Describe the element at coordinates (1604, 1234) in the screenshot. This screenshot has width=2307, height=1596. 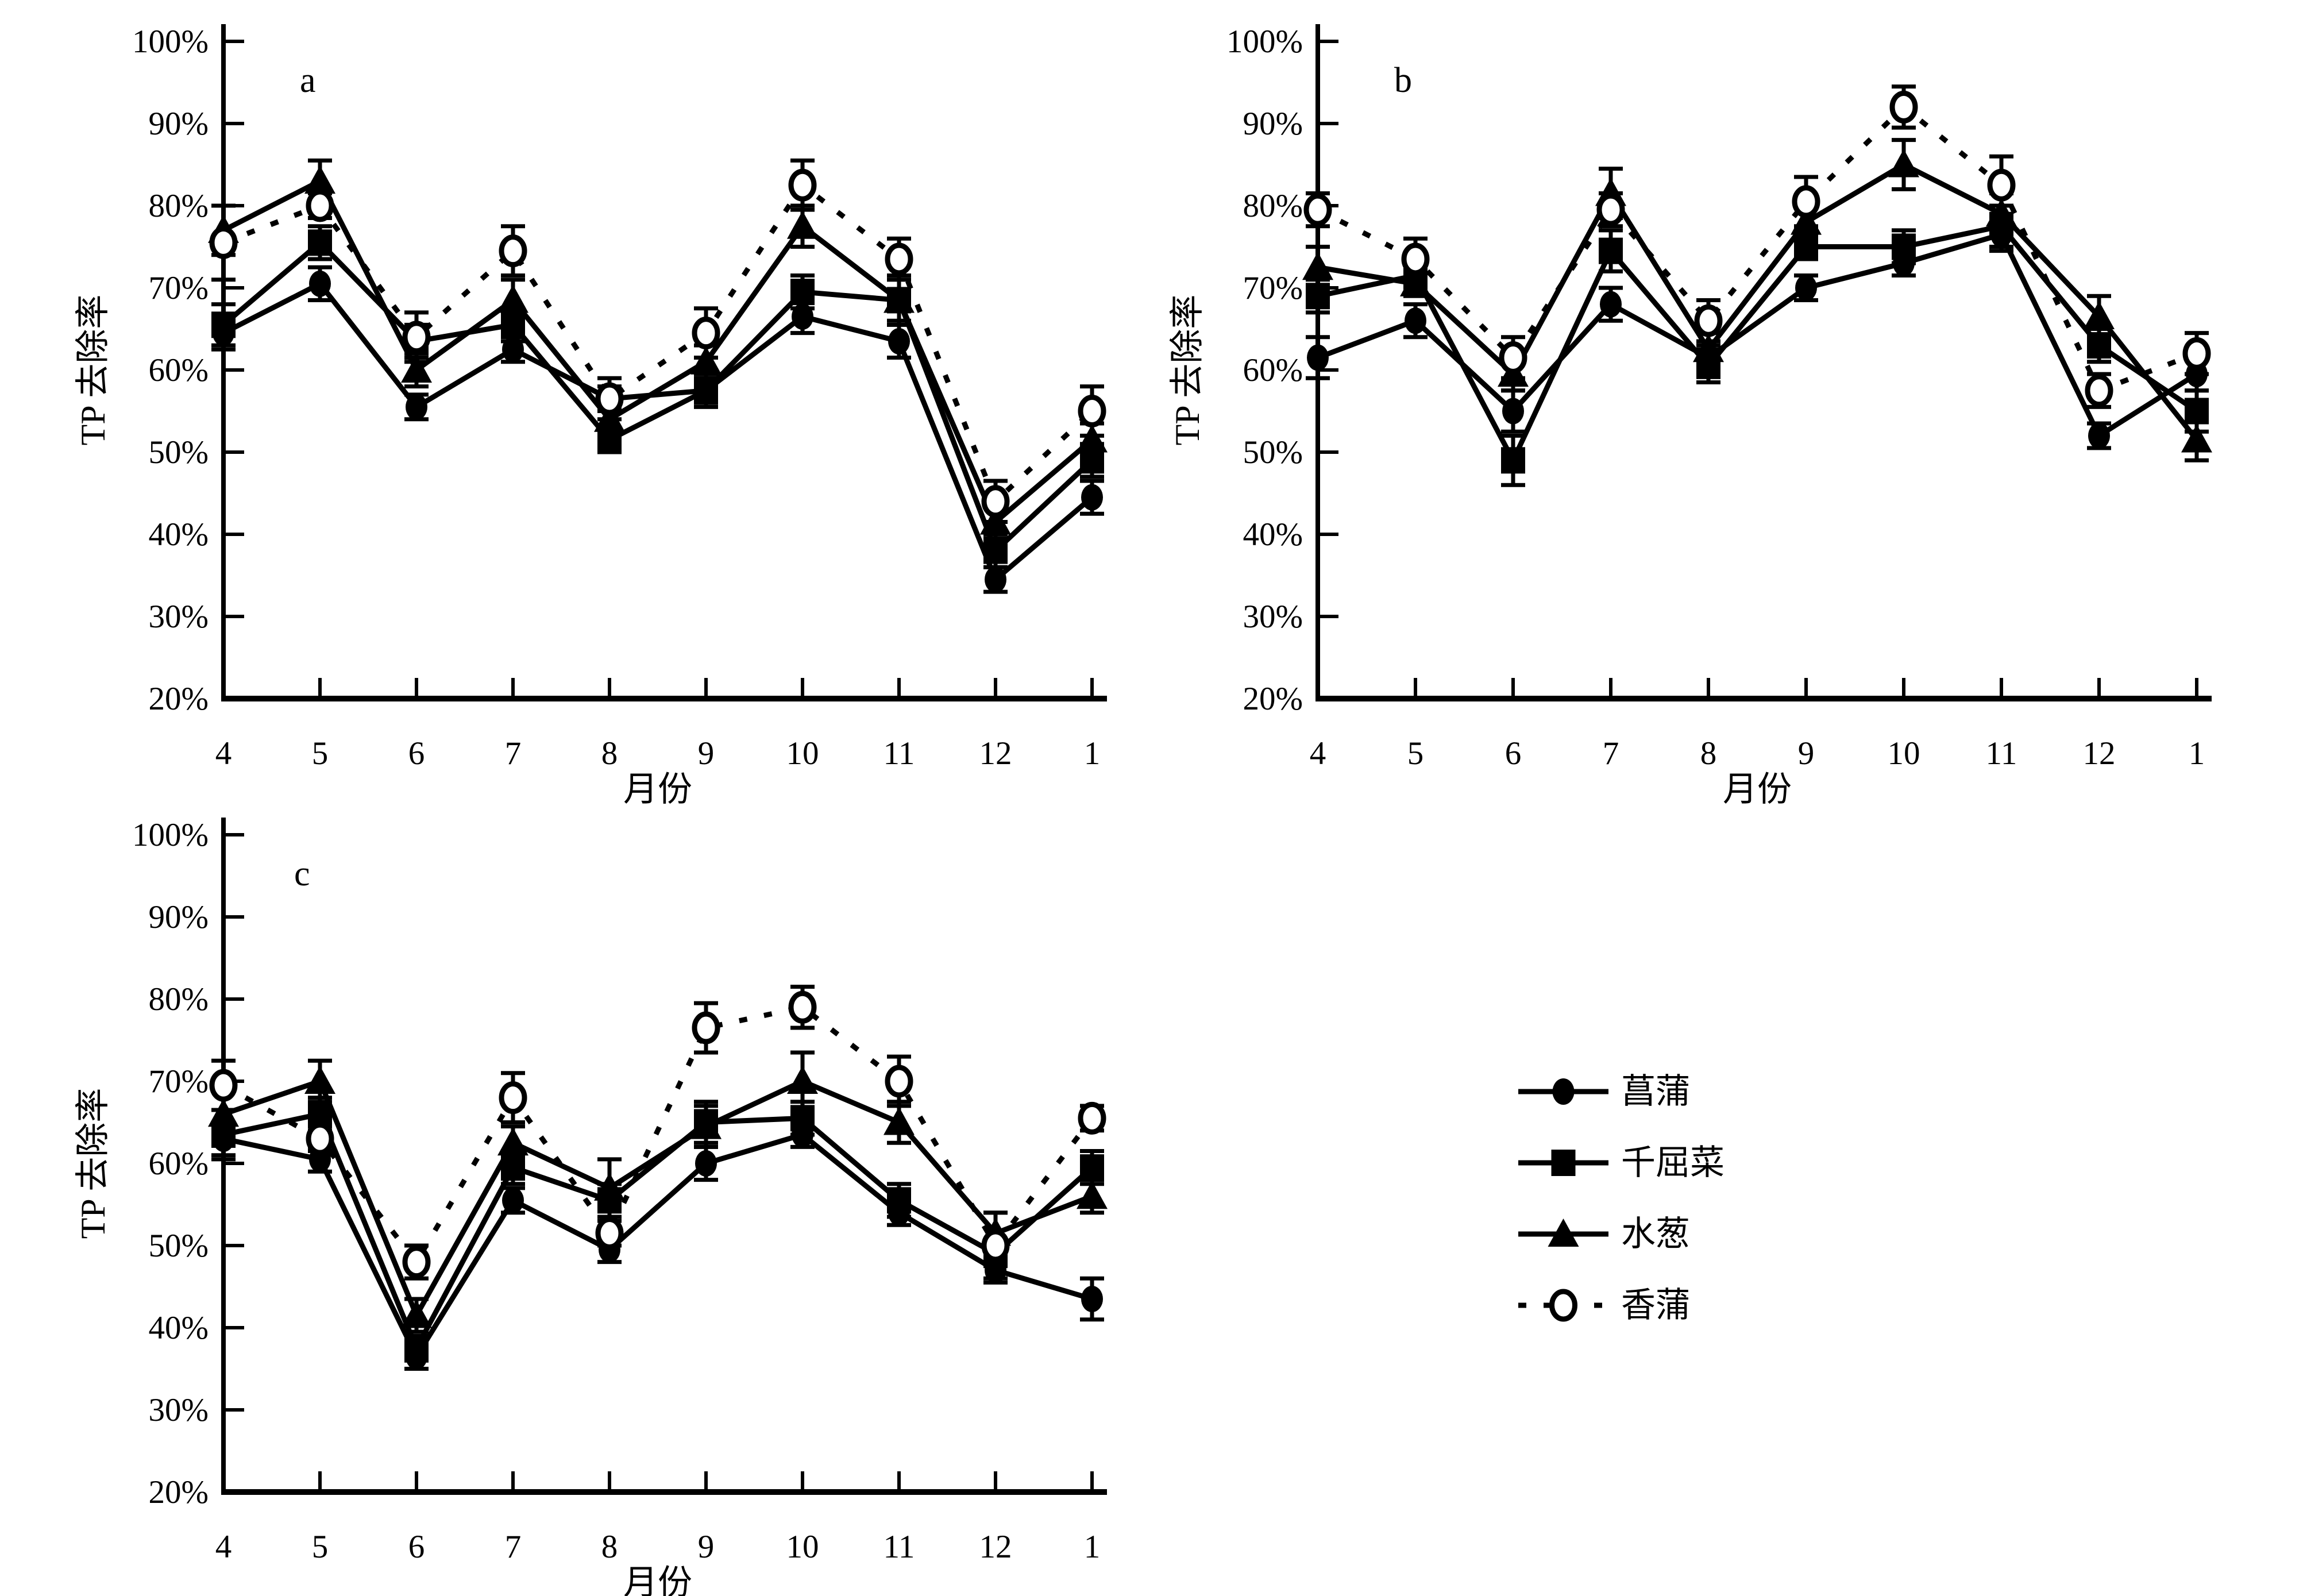
I see `legend-item-水葱: 水葱` at that location.